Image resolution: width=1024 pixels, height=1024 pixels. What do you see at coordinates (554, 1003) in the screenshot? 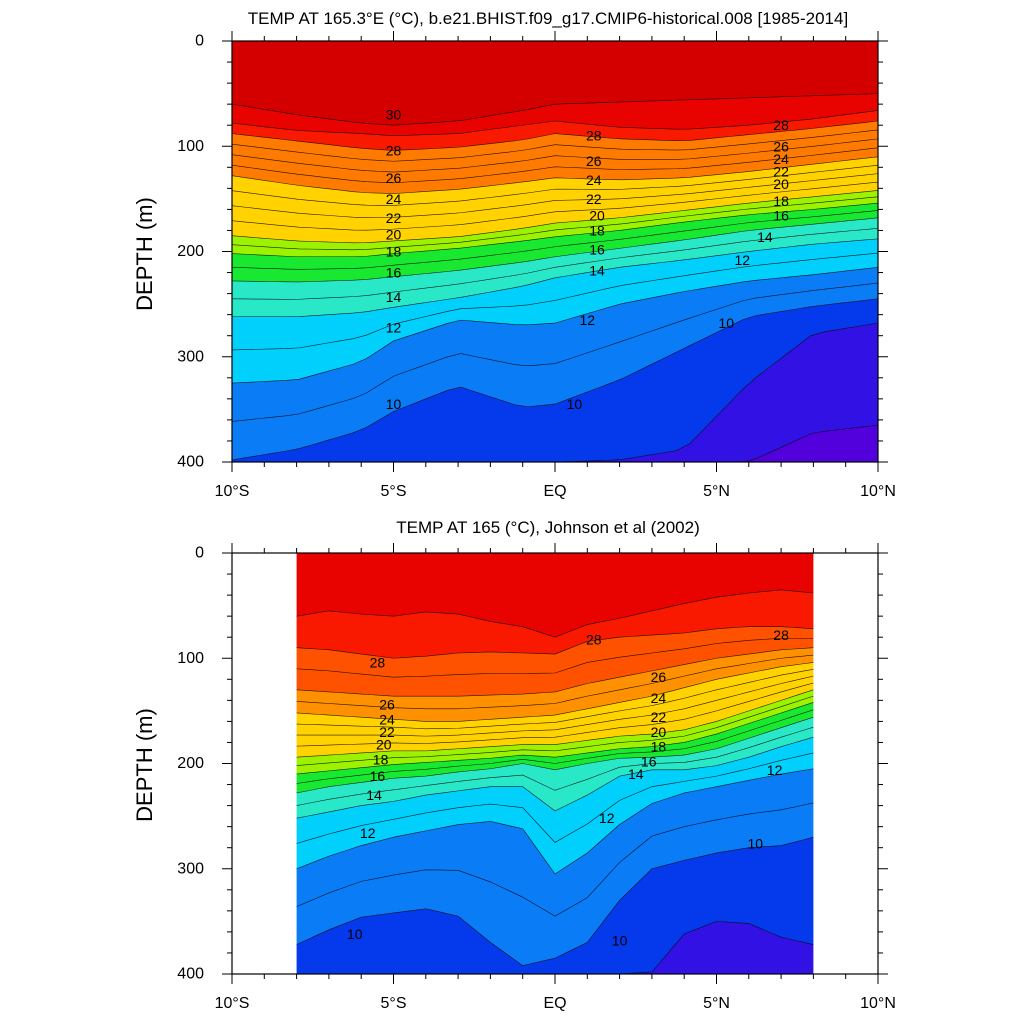
I see `x-tick-label: EQ` at bounding box center [554, 1003].